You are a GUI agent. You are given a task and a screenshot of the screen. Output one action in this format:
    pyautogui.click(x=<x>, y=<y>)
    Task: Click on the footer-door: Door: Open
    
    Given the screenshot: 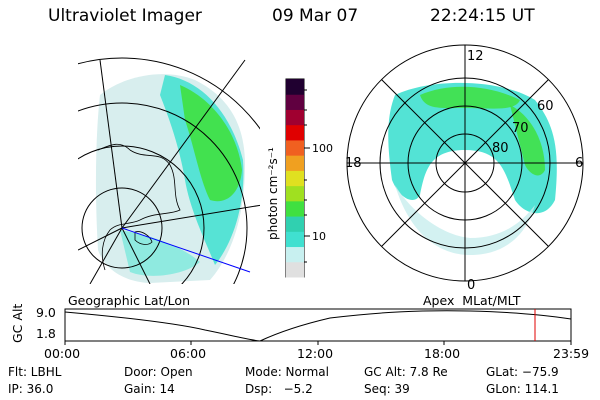 What is the action you would take?
    pyautogui.click(x=158, y=372)
    